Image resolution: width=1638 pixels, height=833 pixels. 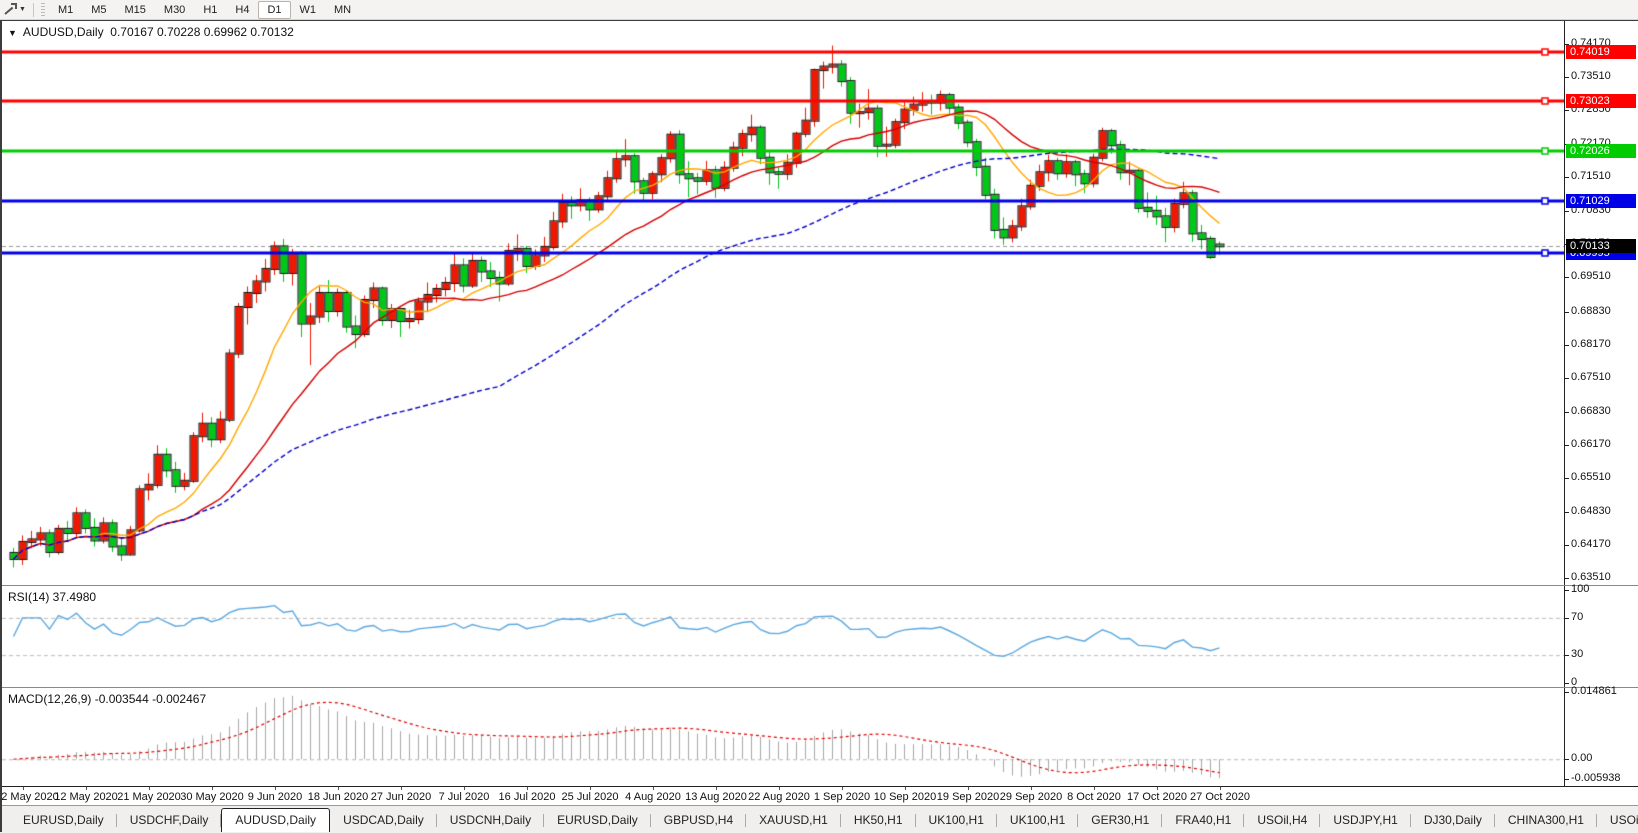 I want to click on hline-price-badge: 0.72026, so click(x=1601, y=151).